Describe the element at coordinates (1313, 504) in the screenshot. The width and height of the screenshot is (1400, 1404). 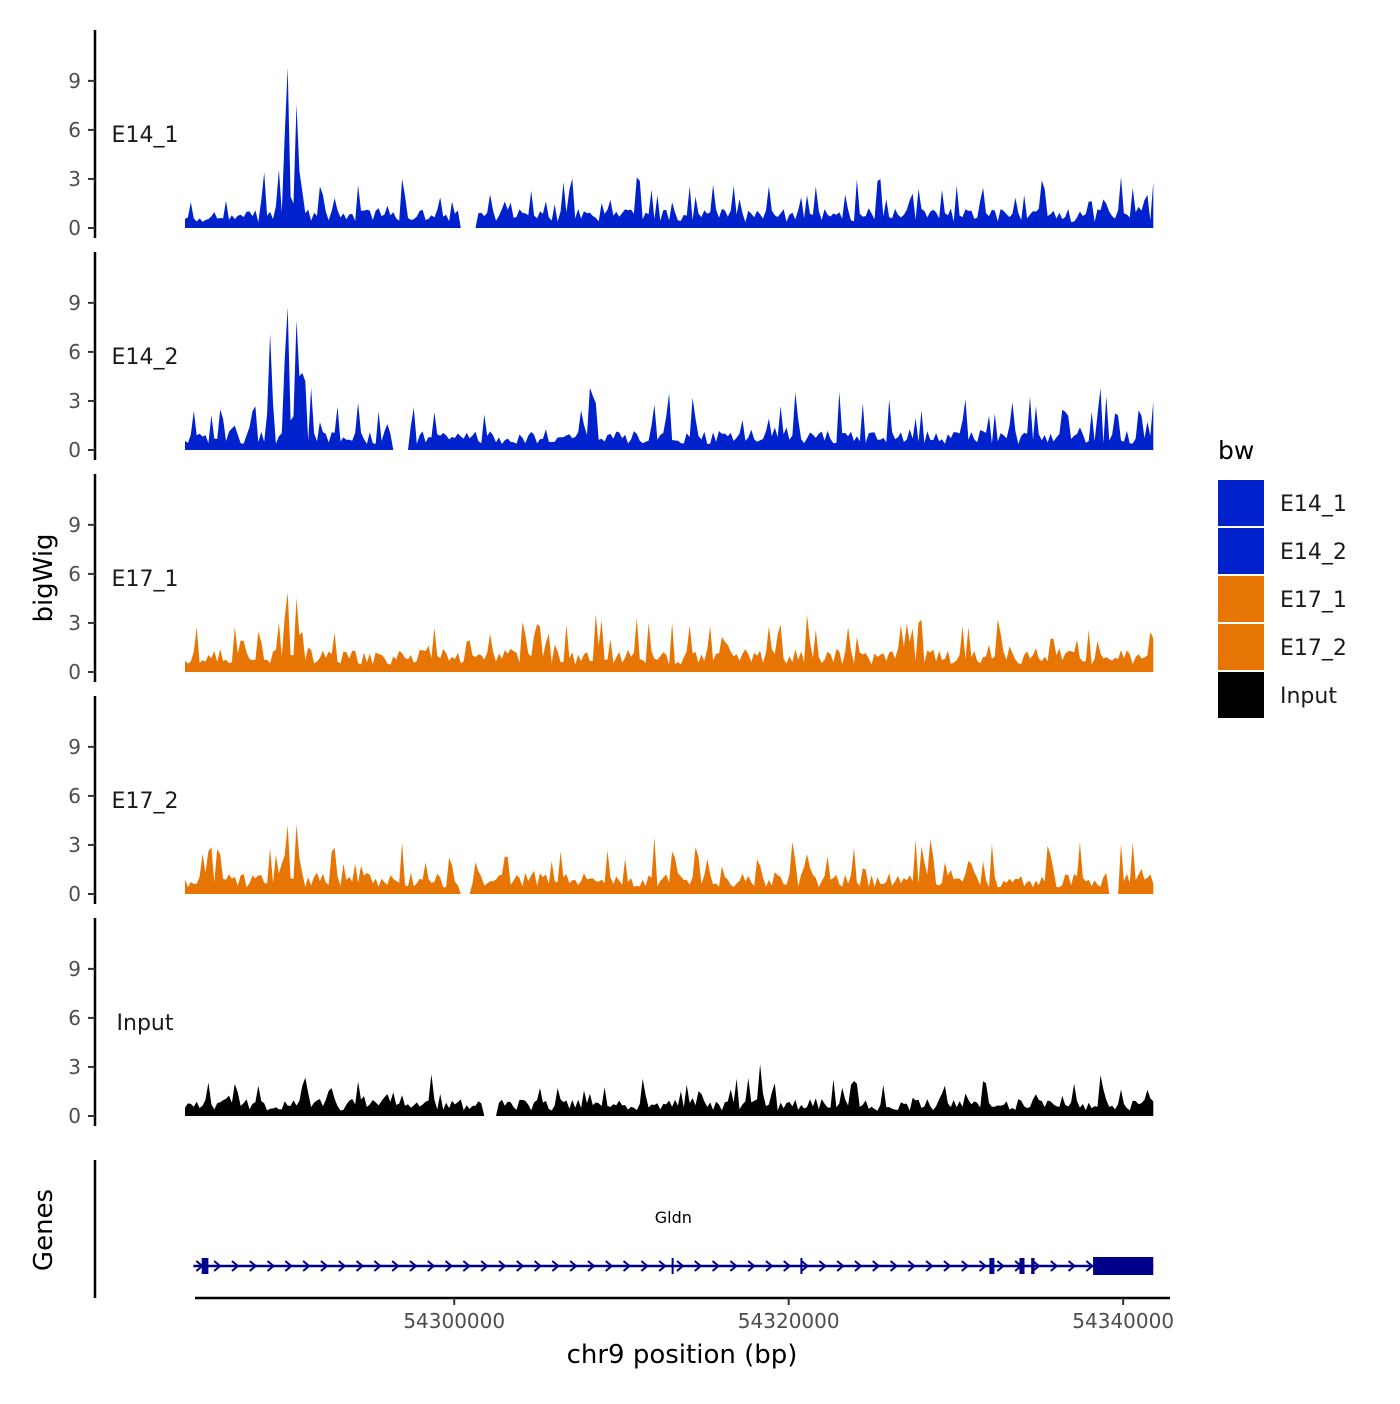
I see `legend-label-e14_1: E14_1` at that location.